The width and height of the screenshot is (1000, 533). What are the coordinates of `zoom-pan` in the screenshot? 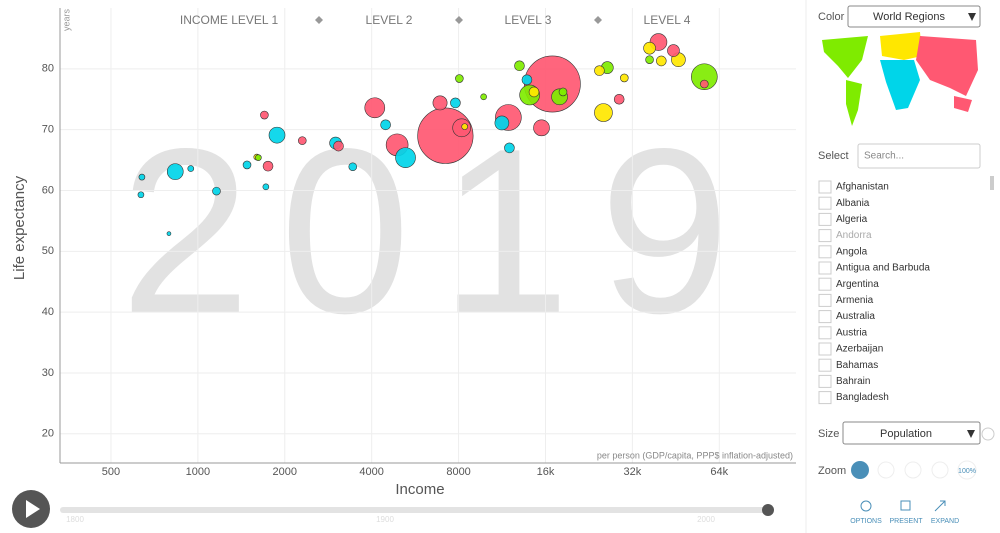 It's located at (940, 470).